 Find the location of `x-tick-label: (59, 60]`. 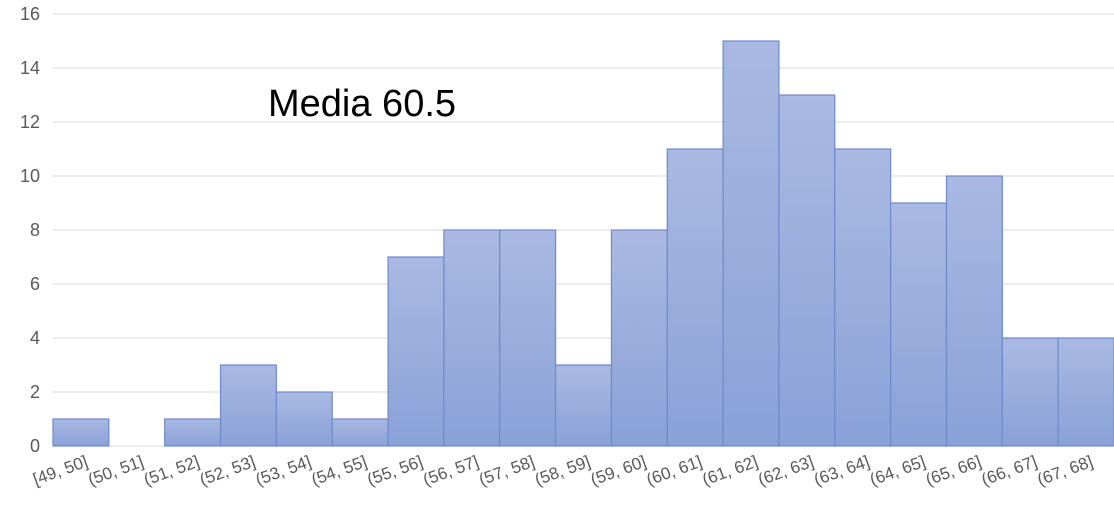

x-tick-label: (59, 60] is located at coordinates (618, 471).